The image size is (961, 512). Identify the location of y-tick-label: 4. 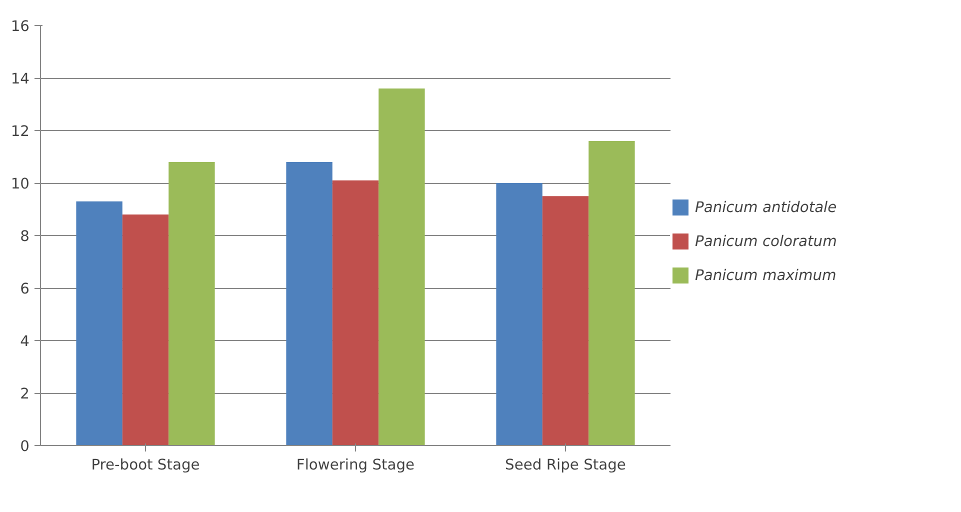
(25, 341).